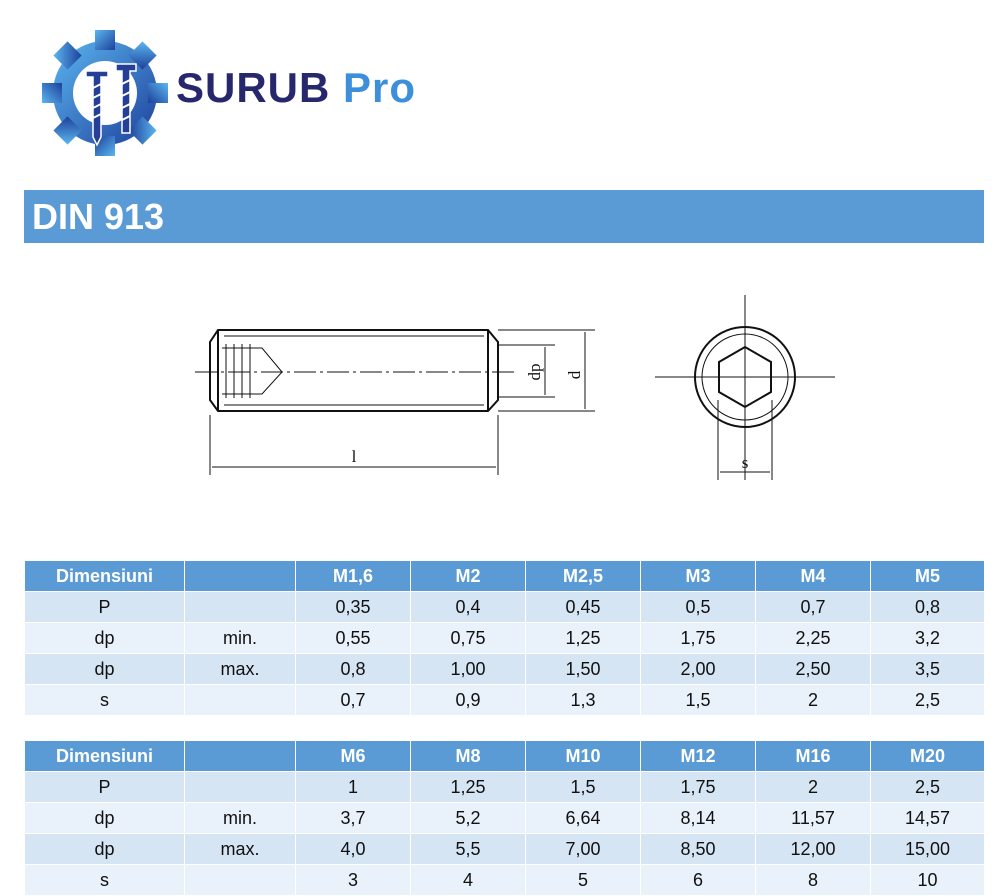  I want to click on cell: 7,00, so click(583, 849).